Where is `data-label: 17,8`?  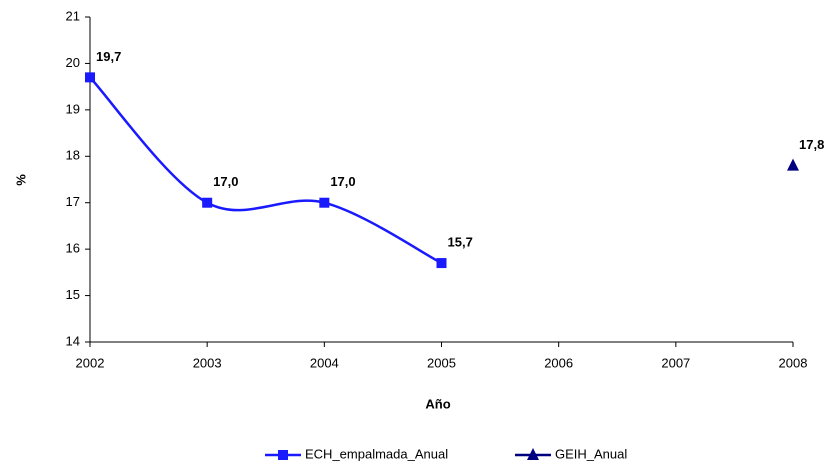 data-label: 17,8 is located at coordinates (811, 144).